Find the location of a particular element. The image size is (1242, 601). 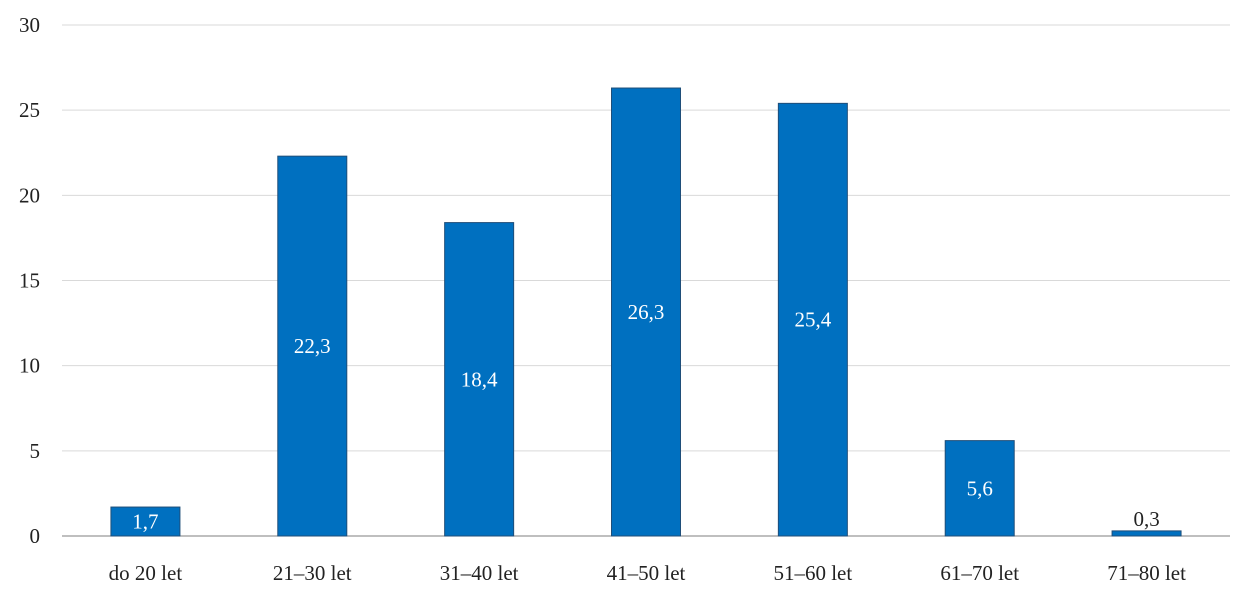

y-tick-label: 5 is located at coordinates (35, 451).